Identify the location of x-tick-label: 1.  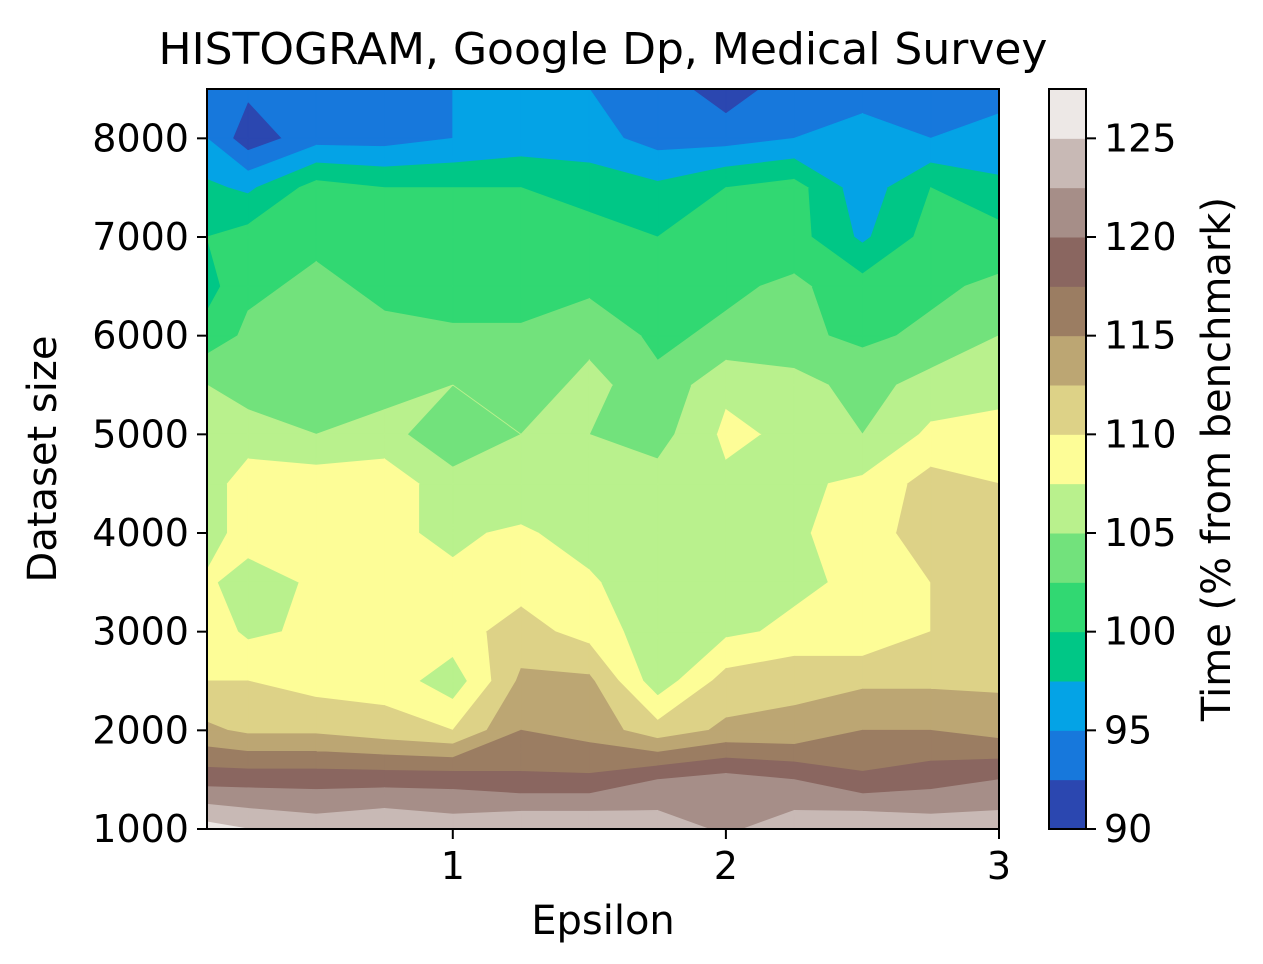
(453, 866).